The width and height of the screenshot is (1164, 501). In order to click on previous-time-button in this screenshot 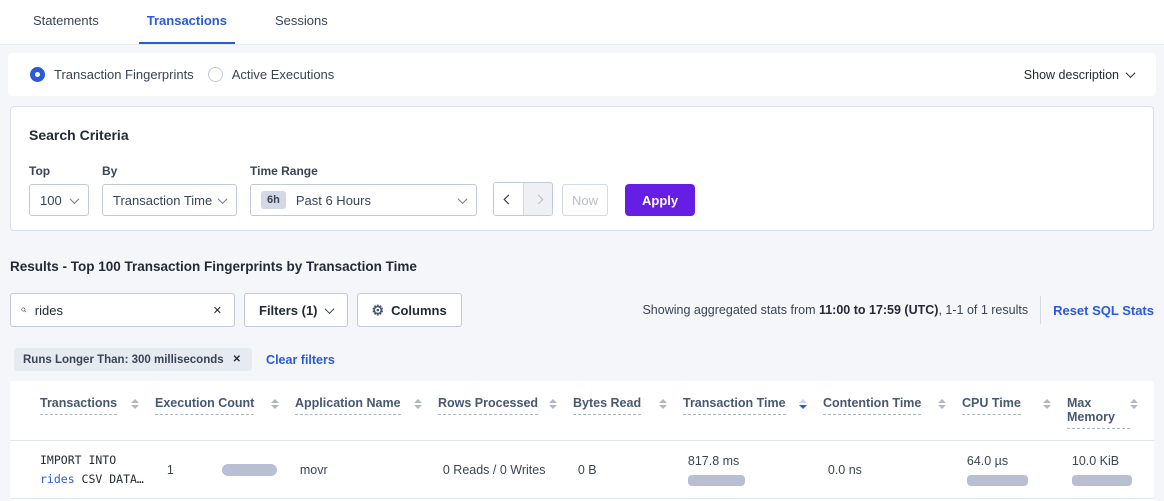, I will do `click(508, 199)`.